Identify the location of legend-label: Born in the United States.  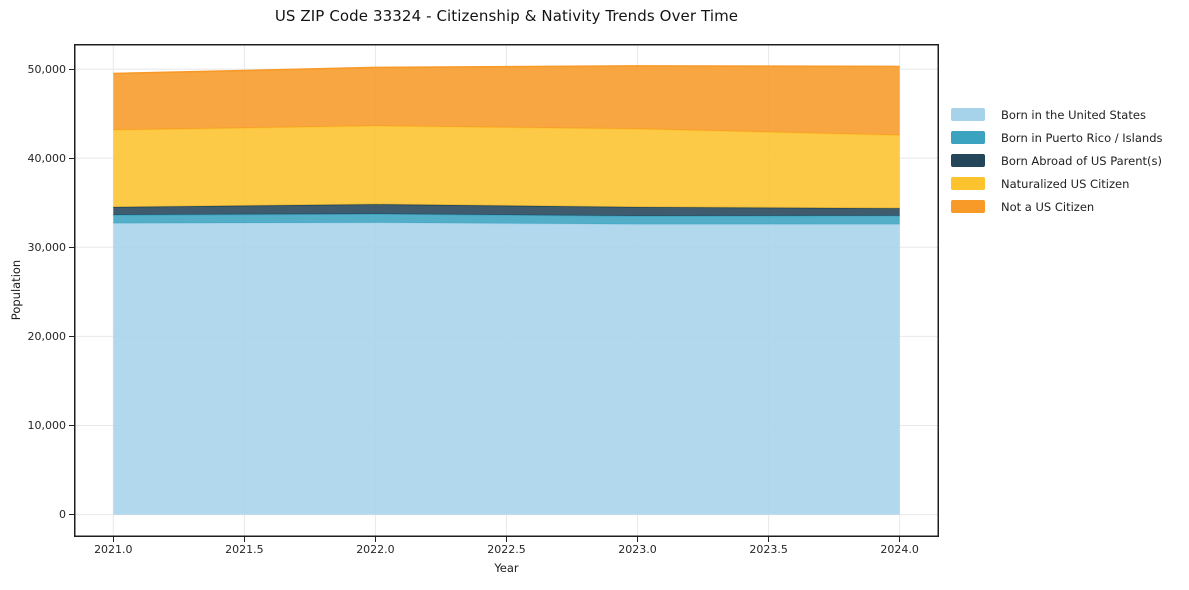
(1073, 114).